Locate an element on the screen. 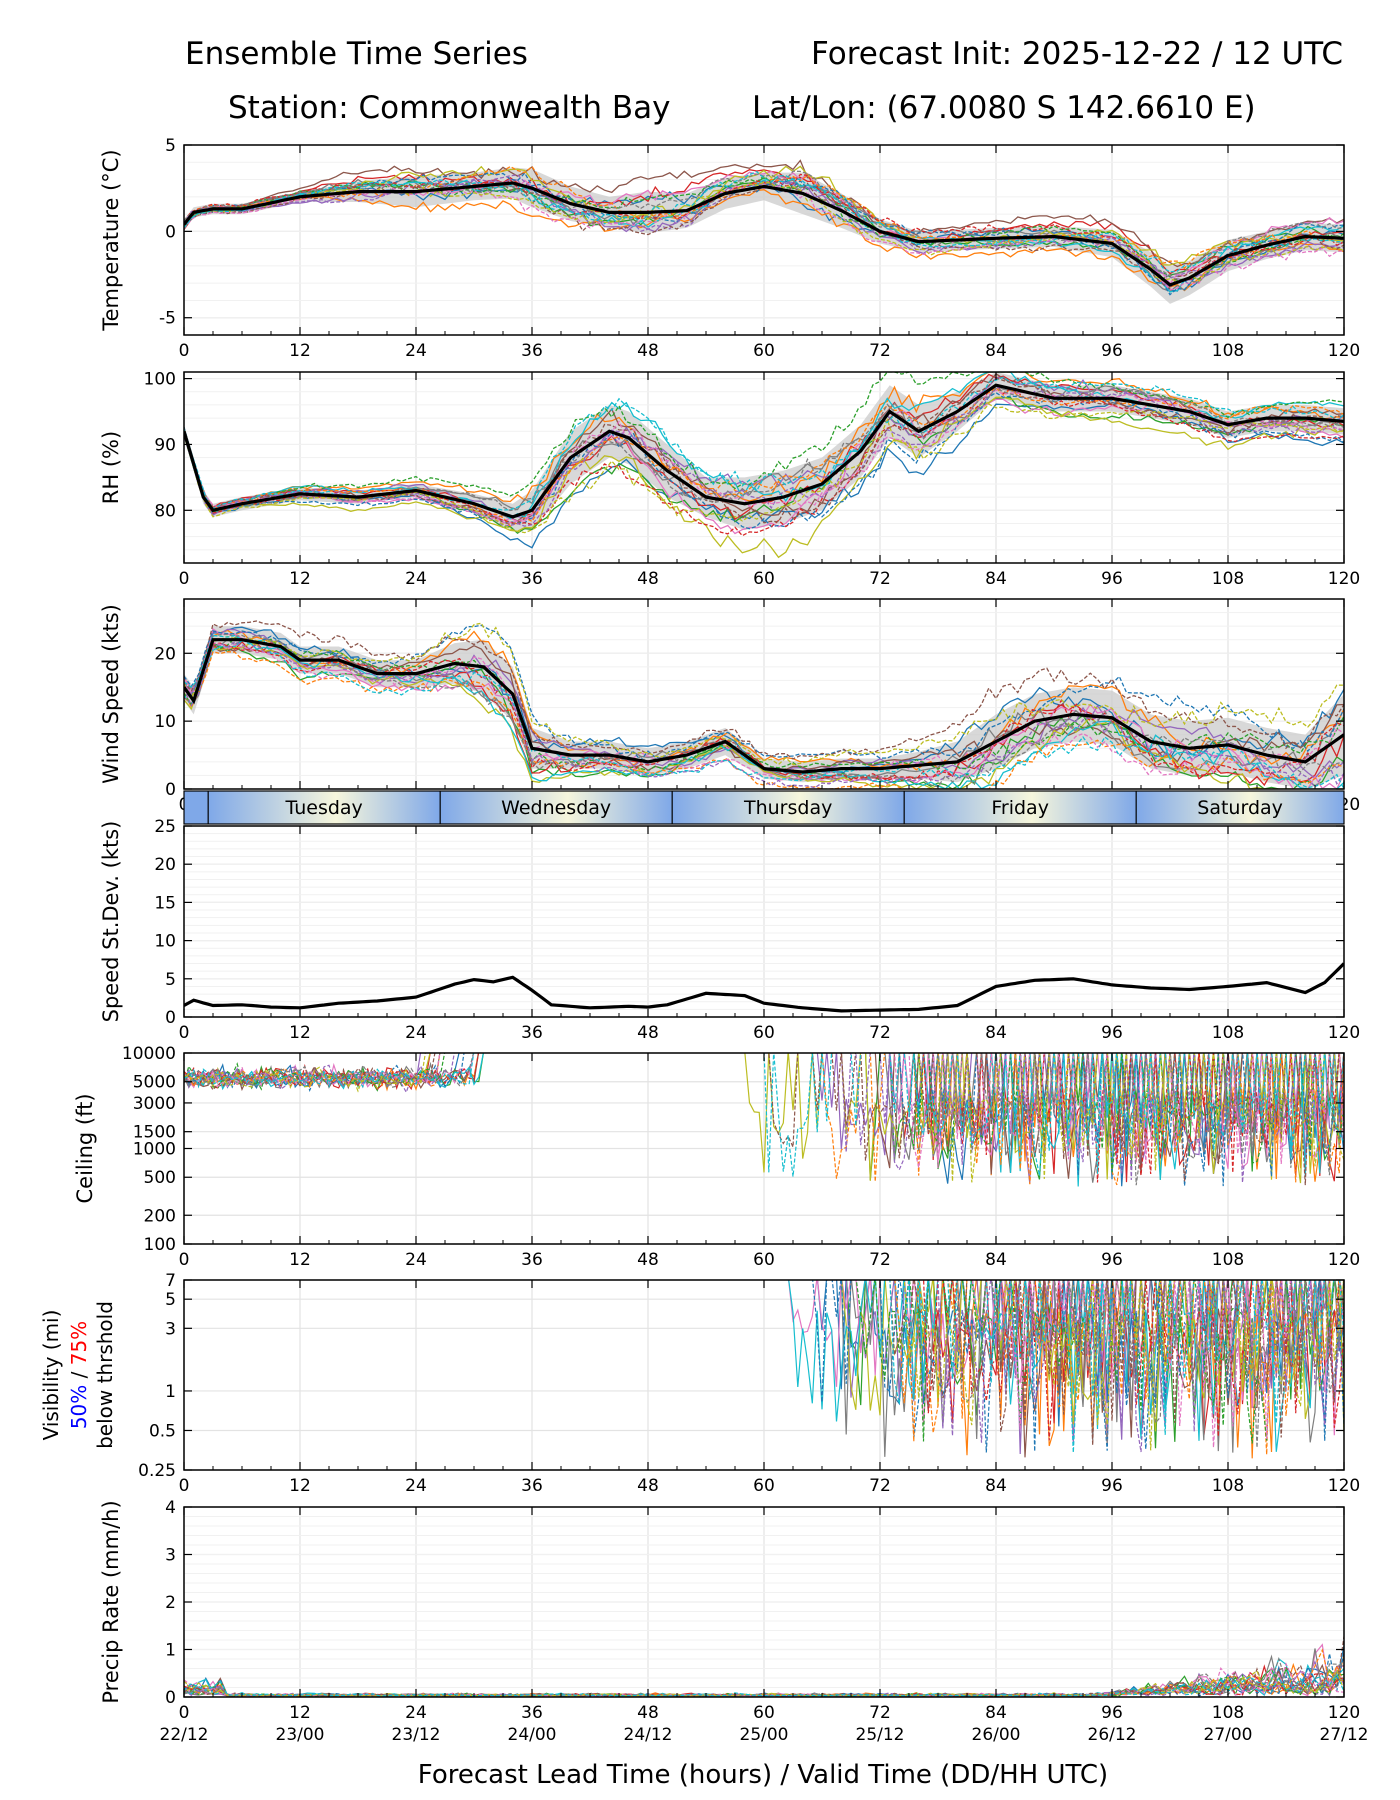 Image resolution: width=1400 pixels, height=1800 pixels. y-axis-label-thresholds: 50% / 75% is located at coordinates (79, 1375).